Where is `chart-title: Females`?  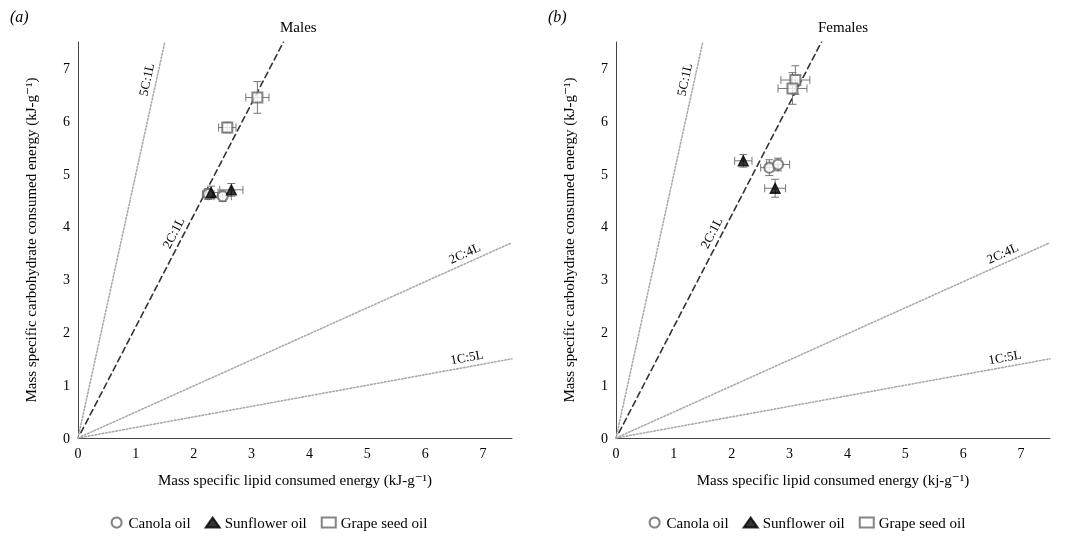
chart-title: Females is located at coordinates (843, 26).